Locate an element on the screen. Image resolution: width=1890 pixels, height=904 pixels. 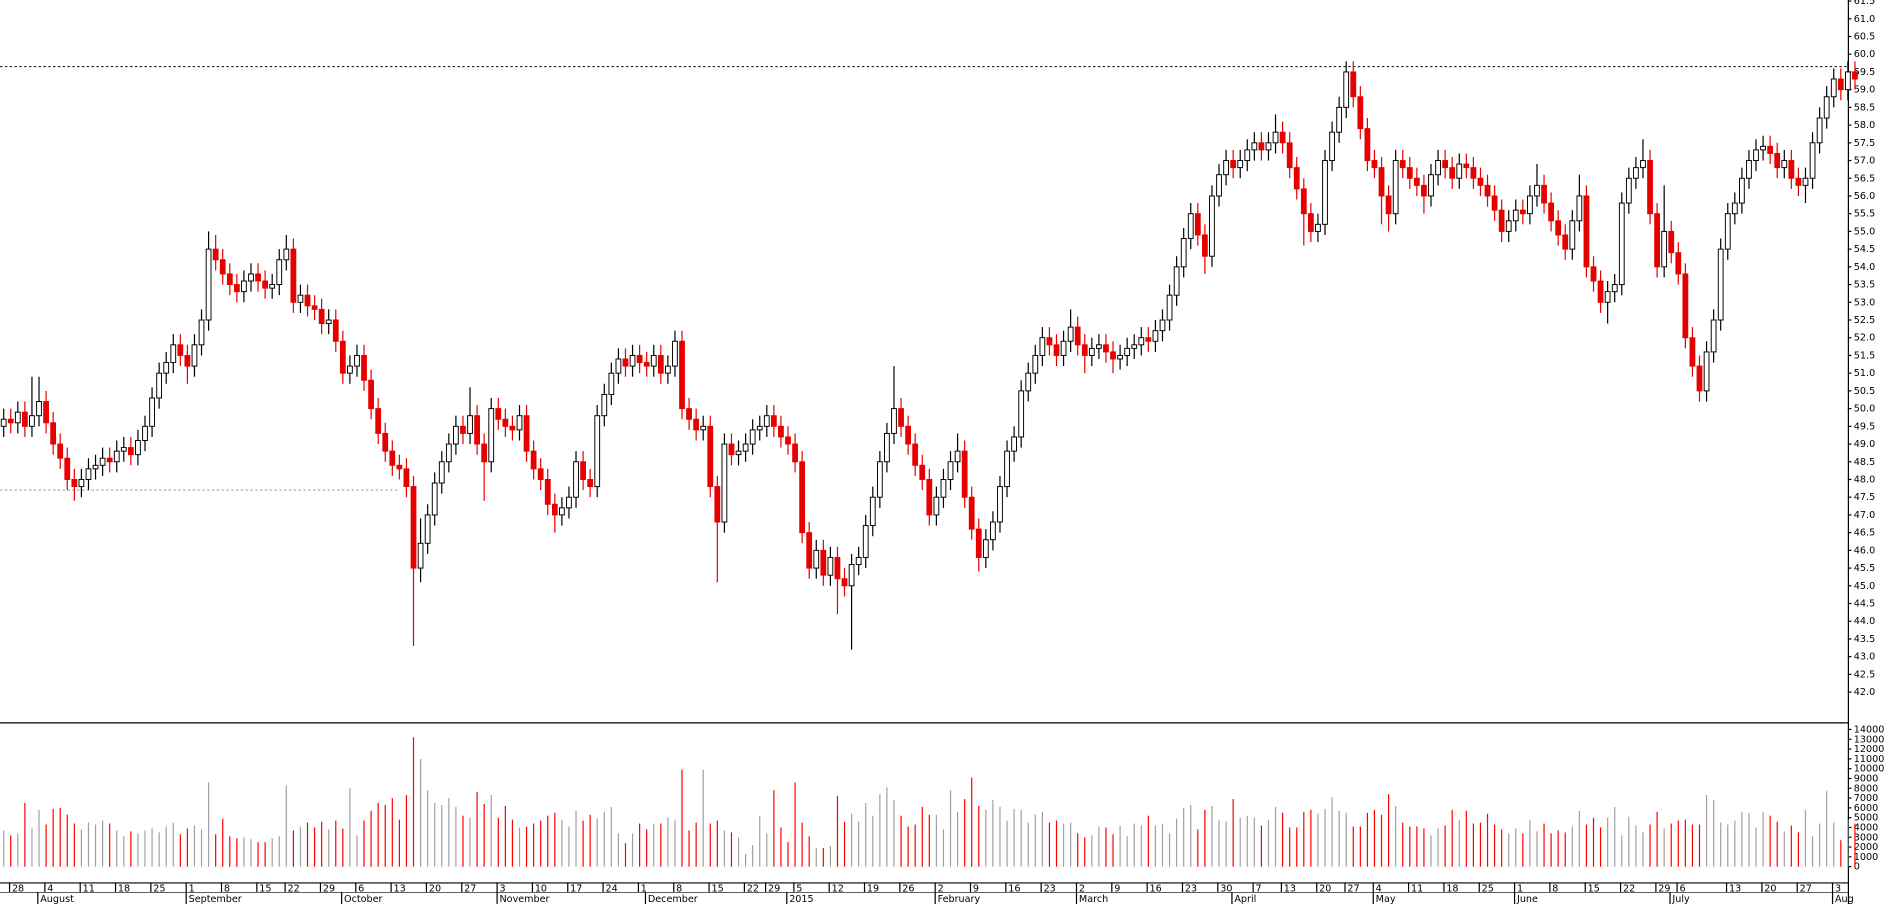
month-label: April is located at coordinates (1245, 899).